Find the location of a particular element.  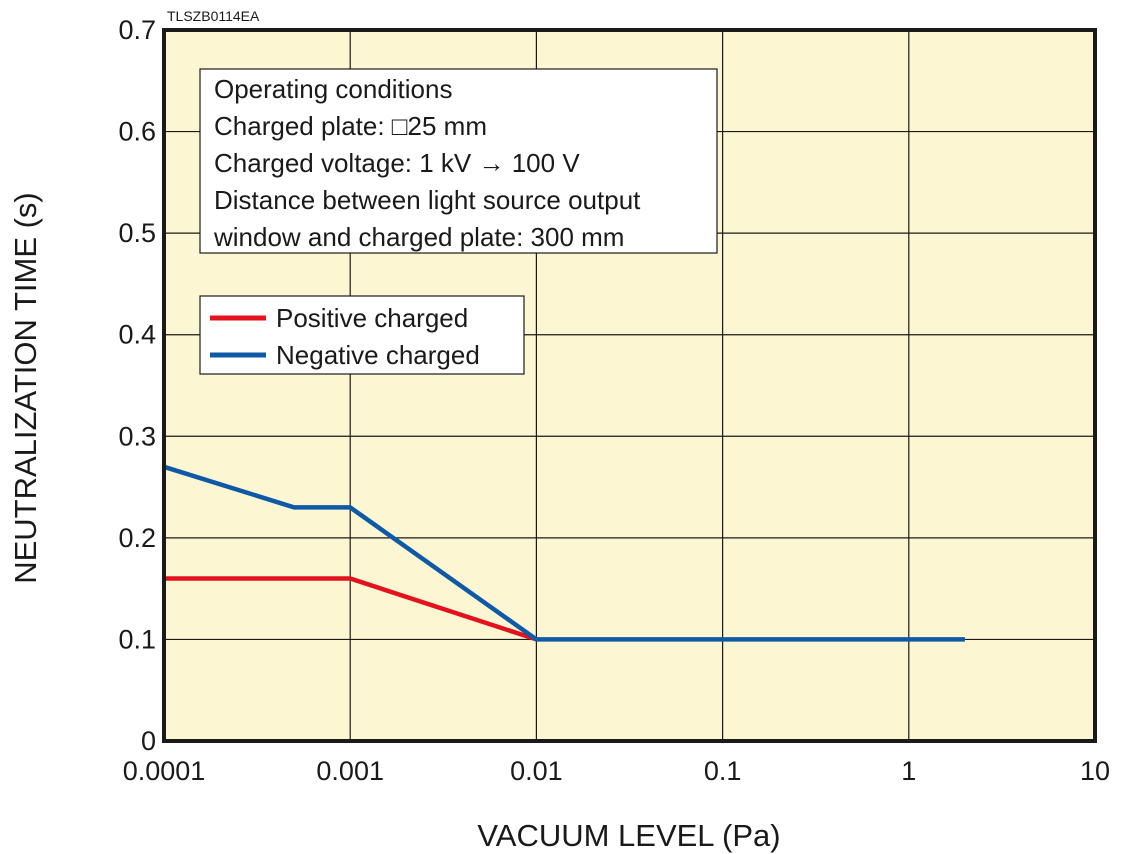

y-tick-label: 0.5 is located at coordinates (137, 233).